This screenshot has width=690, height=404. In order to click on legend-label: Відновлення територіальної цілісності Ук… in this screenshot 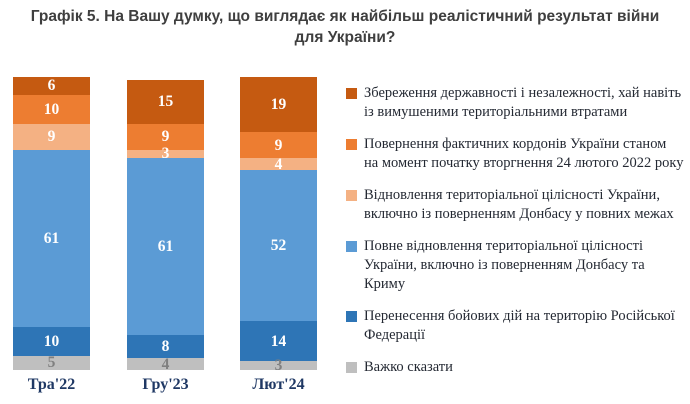, I will do `click(519, 204)`.